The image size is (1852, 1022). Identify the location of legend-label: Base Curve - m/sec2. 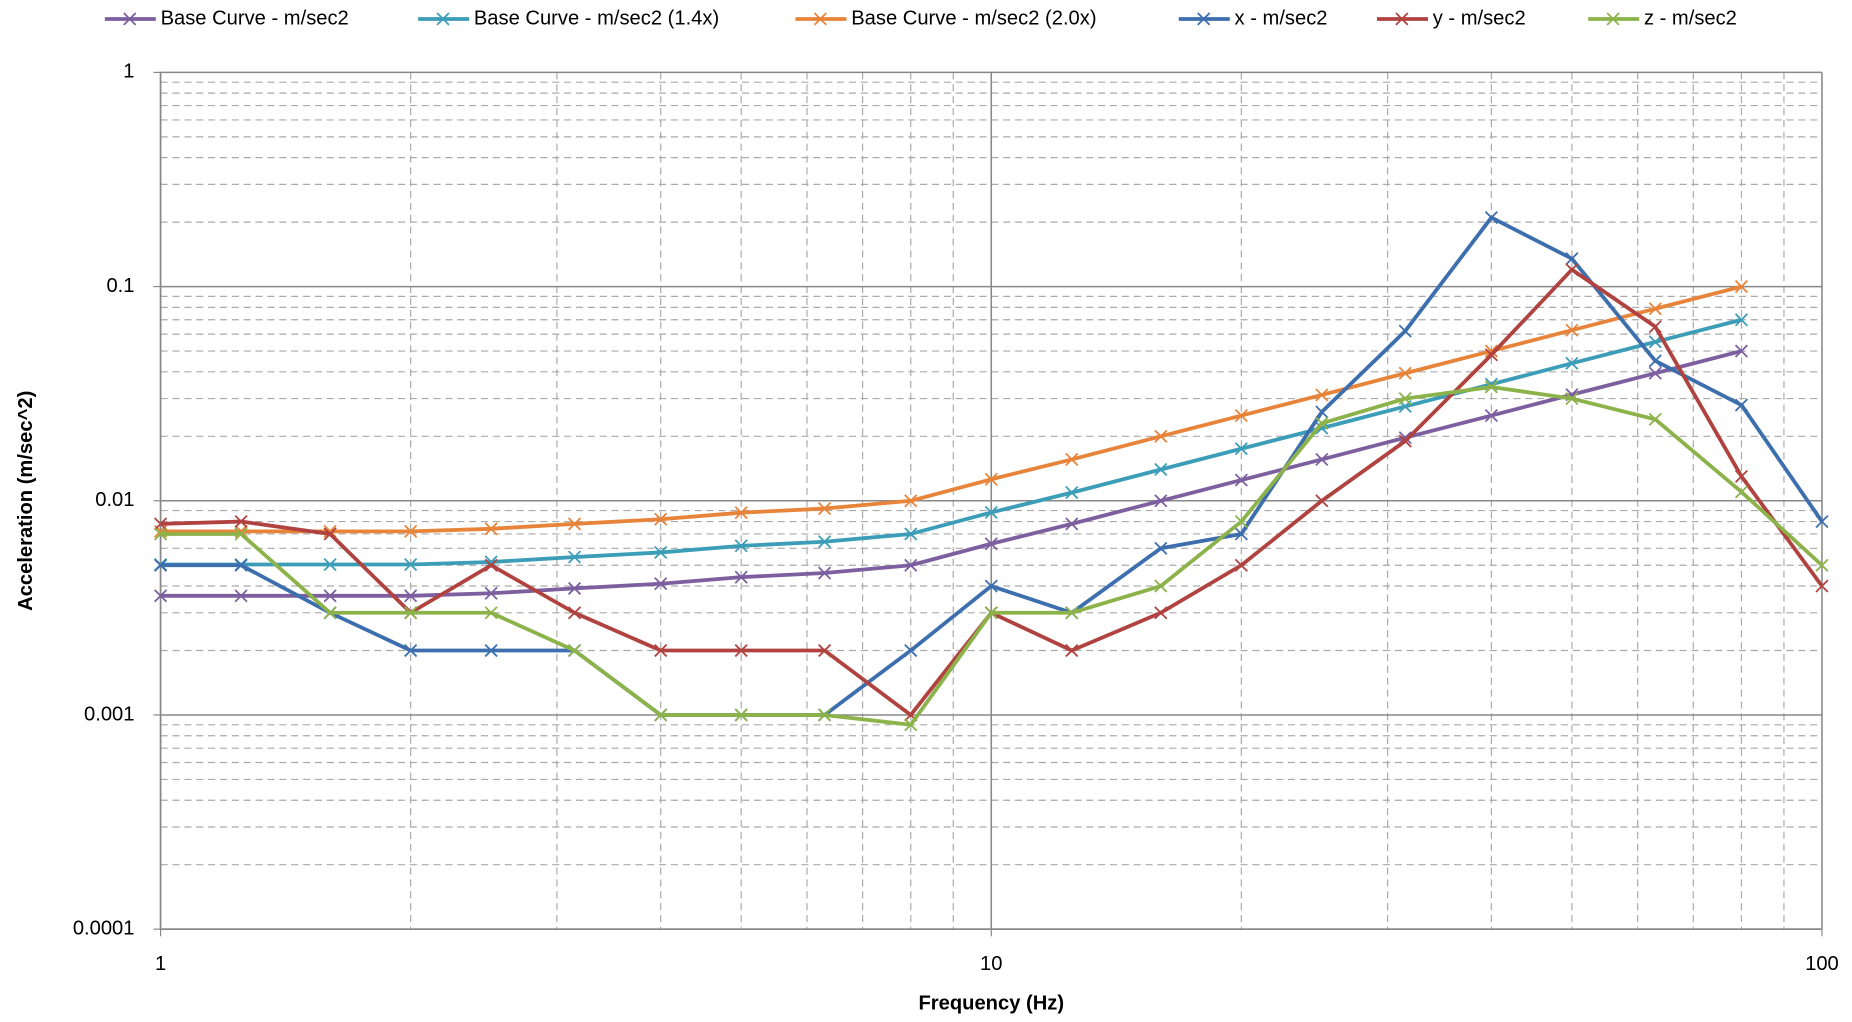
(255, 18).